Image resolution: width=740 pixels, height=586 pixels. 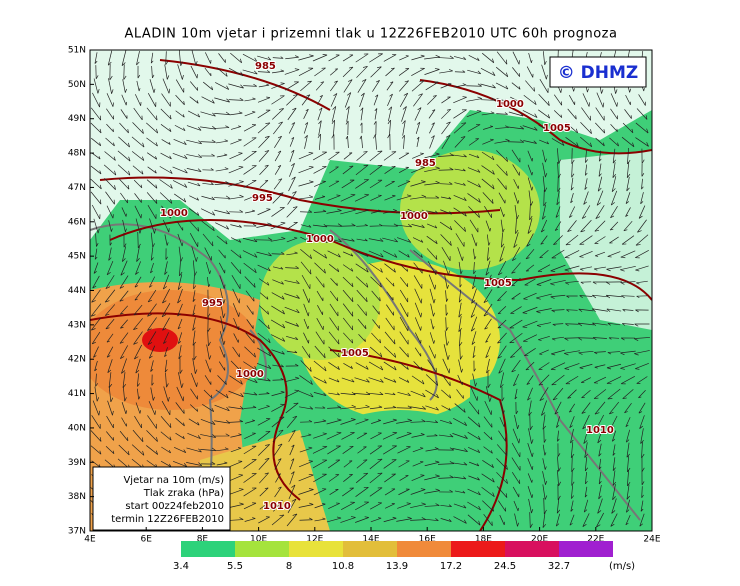 I want to click on isobar-label: 1005, so click(x=498, y=283).